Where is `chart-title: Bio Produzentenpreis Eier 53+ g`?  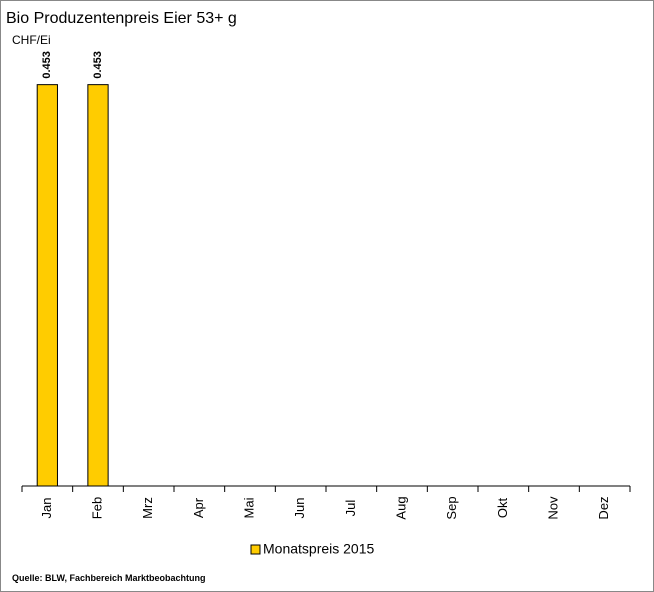
chart-title: Bio Produzentenpreis Eier 53+ g is located at coordinates (121, 18).